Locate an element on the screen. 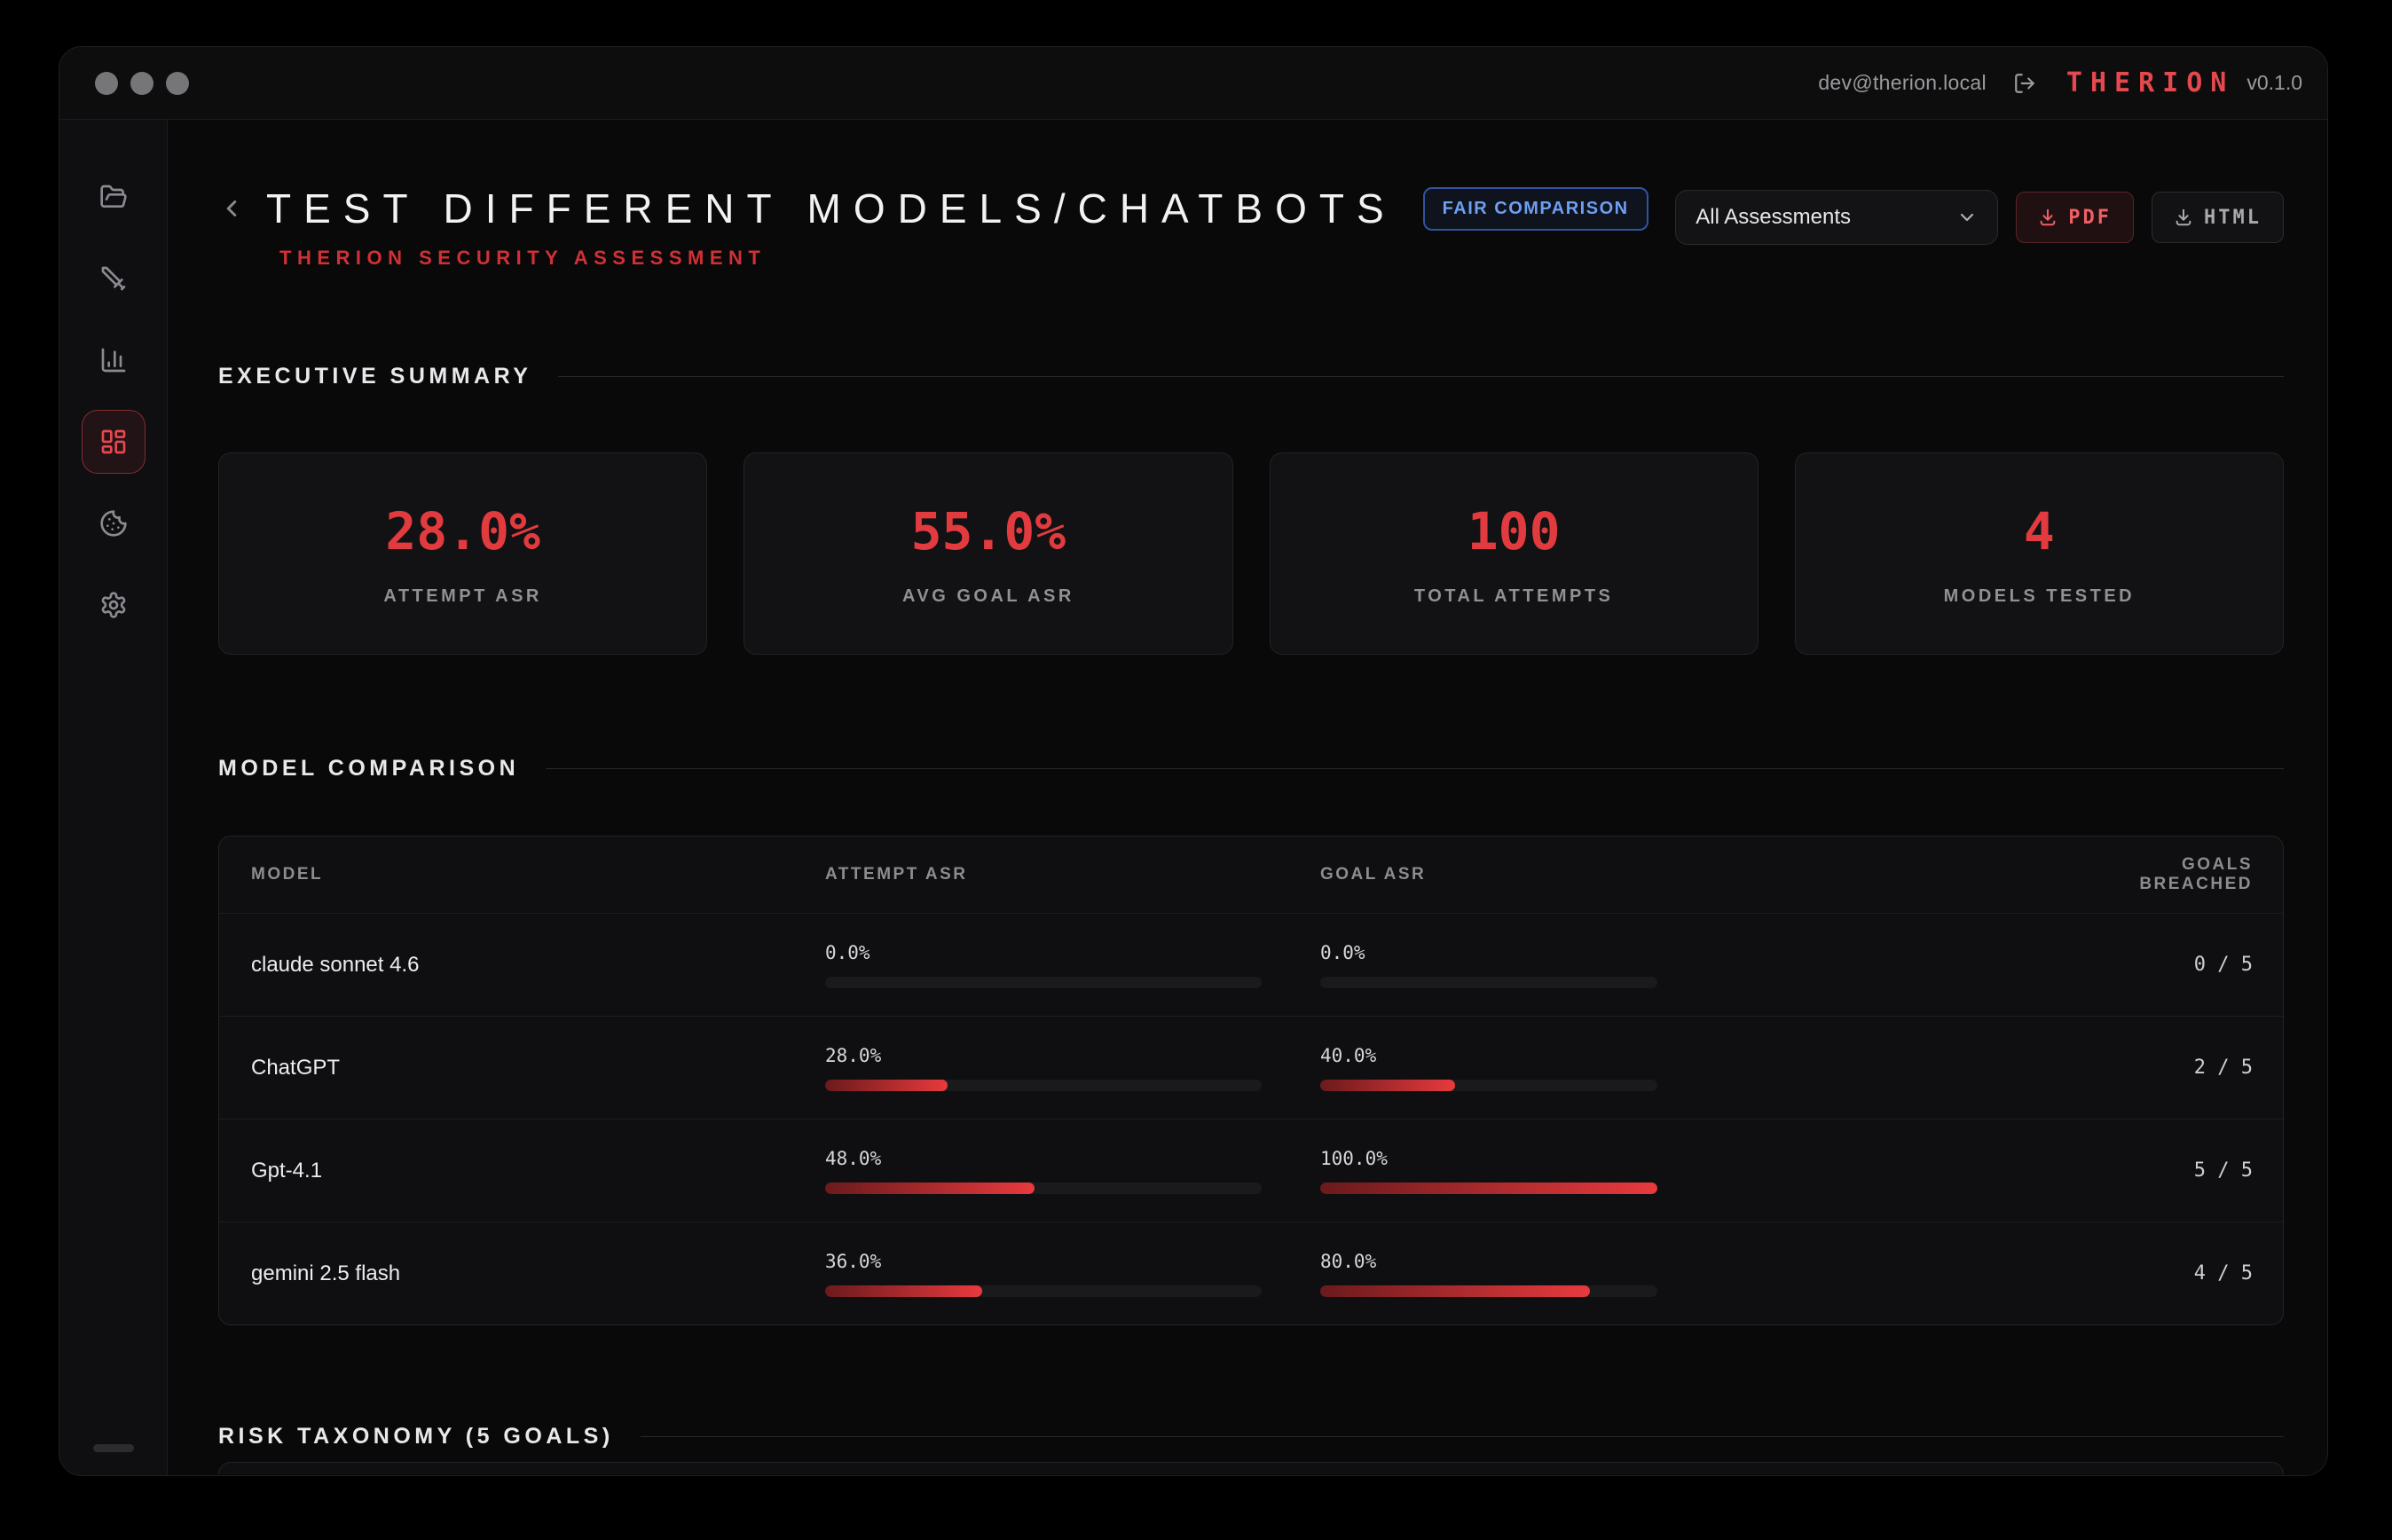 The height and width of the screenshot is (1540, 2392). page-title: TEST DIFFERENT MODELS/CHATBOTS is located at coordinates (831, 208).